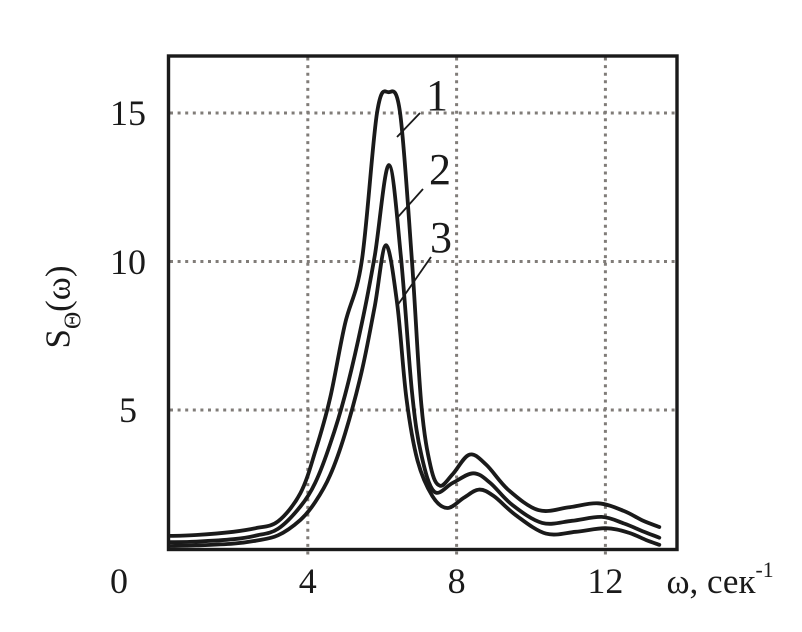  I want to click on y-axis-label: SΘ(ω), so click(62, 307).